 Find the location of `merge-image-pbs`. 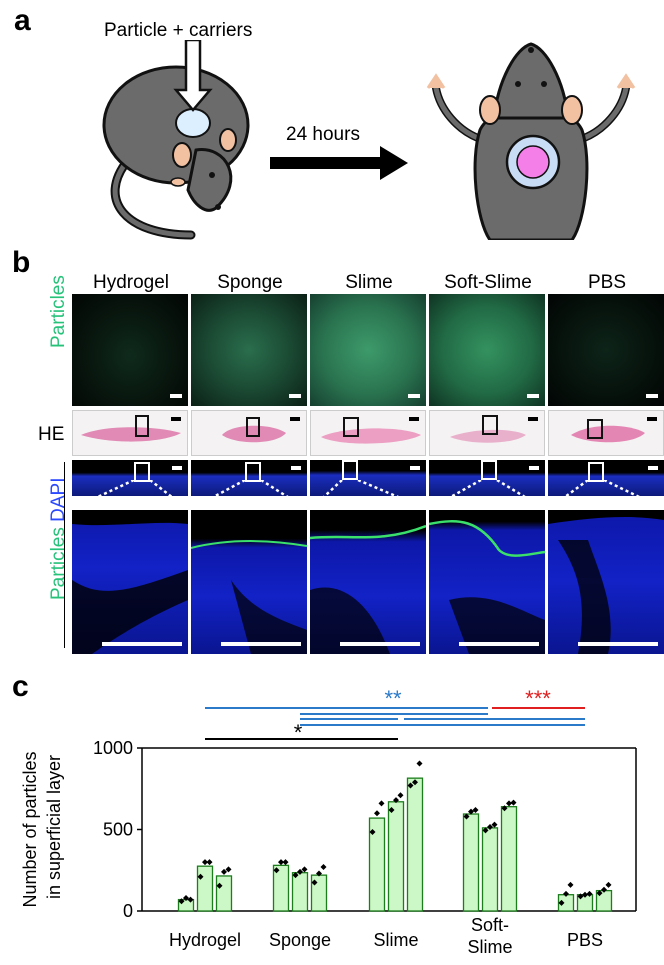

merge-image-pbs is located at coordinates (606, 582).